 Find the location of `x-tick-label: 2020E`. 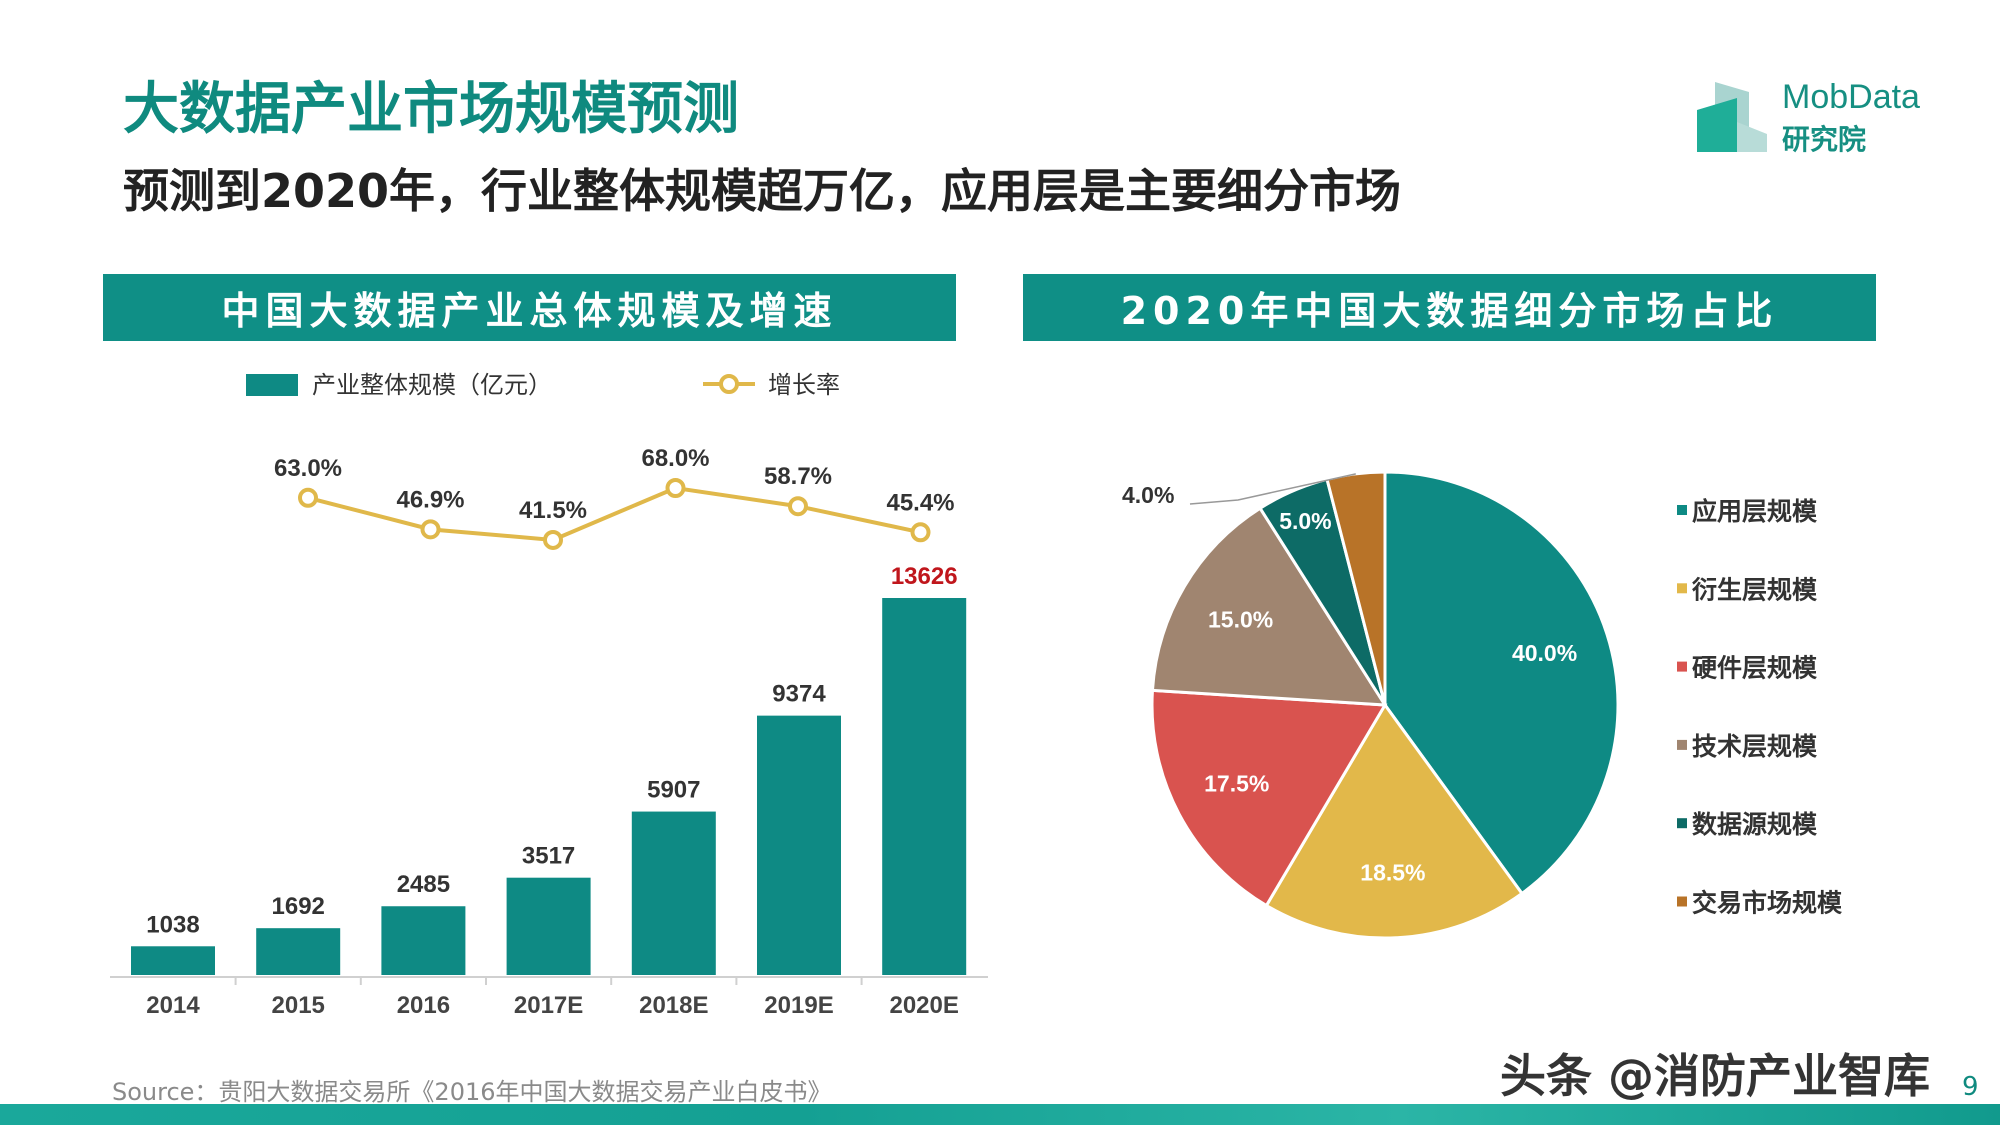

x-tick-label: 2020E is located at coordinates (923, 1005).